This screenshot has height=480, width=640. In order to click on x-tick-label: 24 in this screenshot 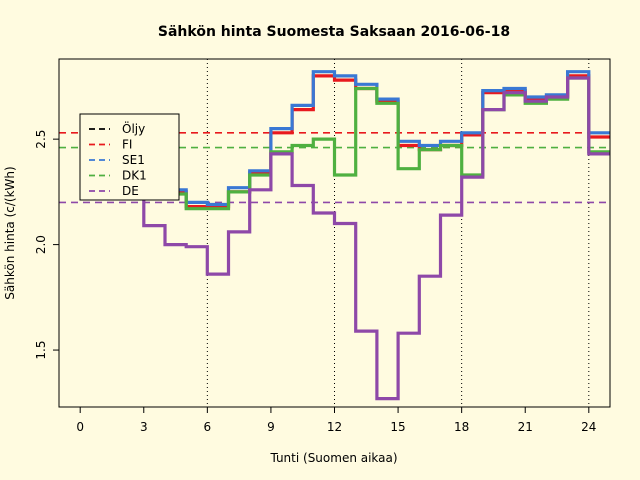, I will do `click(588, 427)`.